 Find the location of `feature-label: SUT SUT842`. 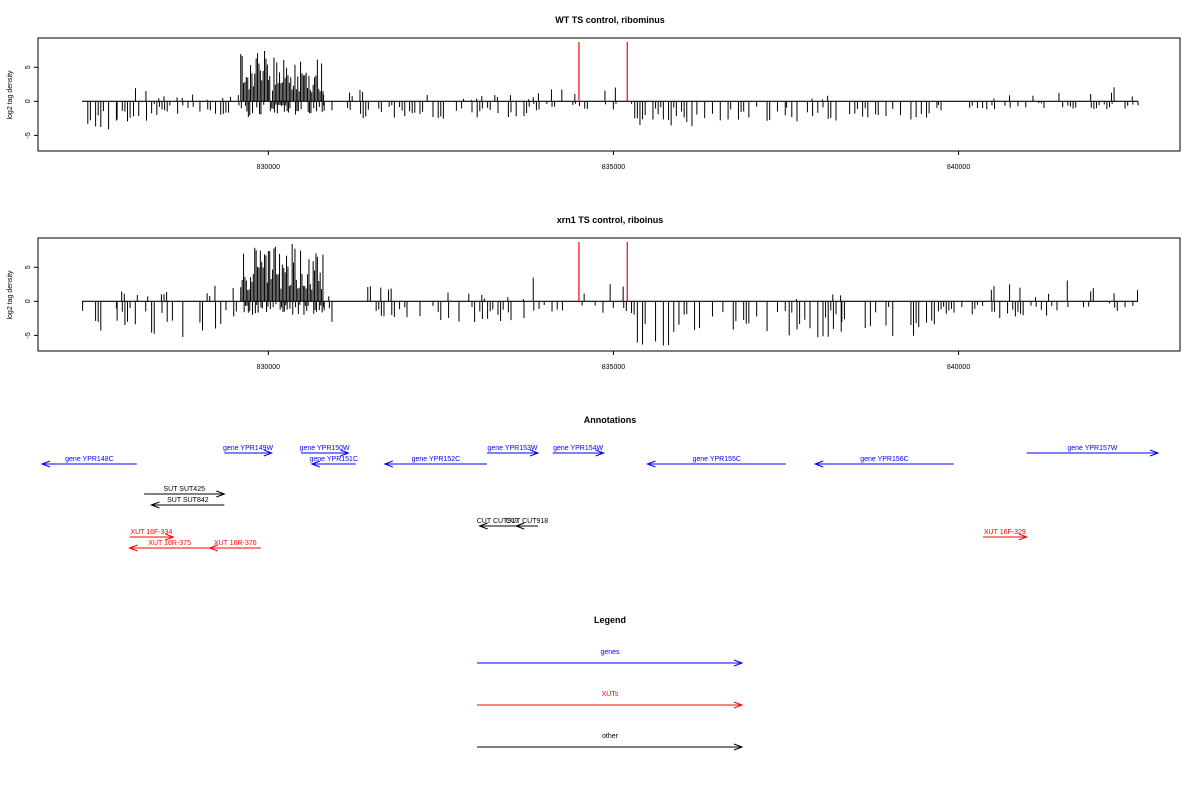

feature-label: SUT SUT842 is located at coordinates (188, 500).